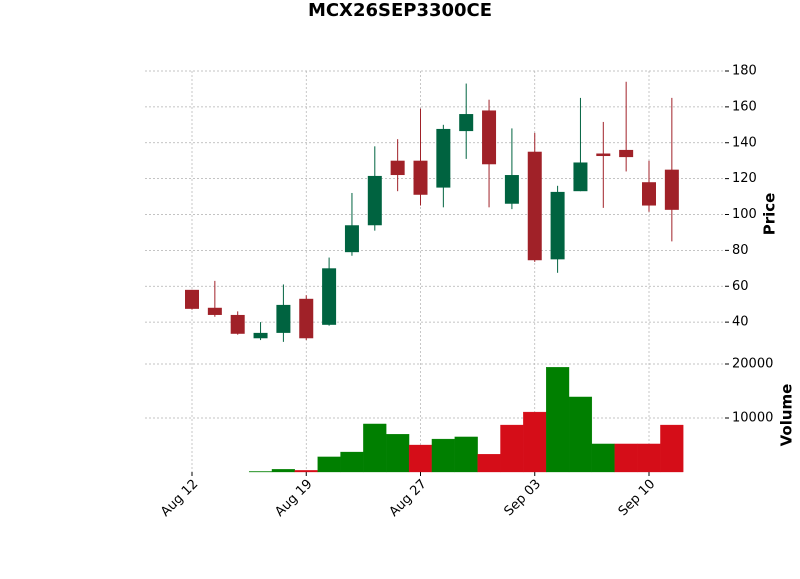 This screenshot has height=579, width=800. Describe the element at coordinates (744, 178) in the screenshot. I see `y-tick-label: 120` at that location.